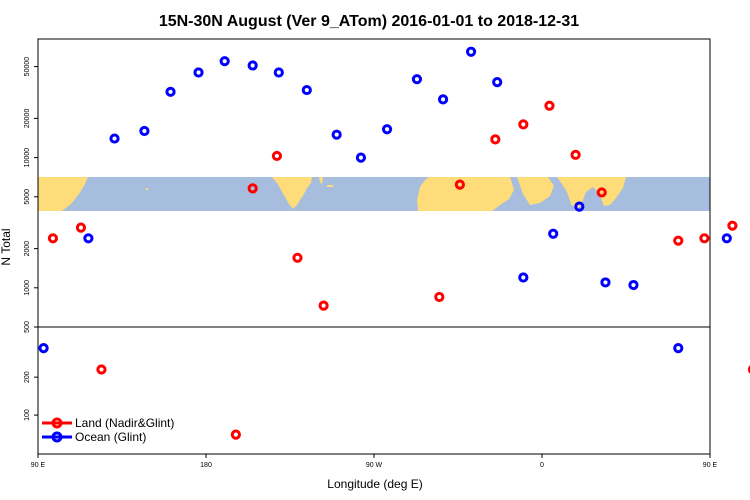  I want to click on map-land-mexico, so click(292, 193).